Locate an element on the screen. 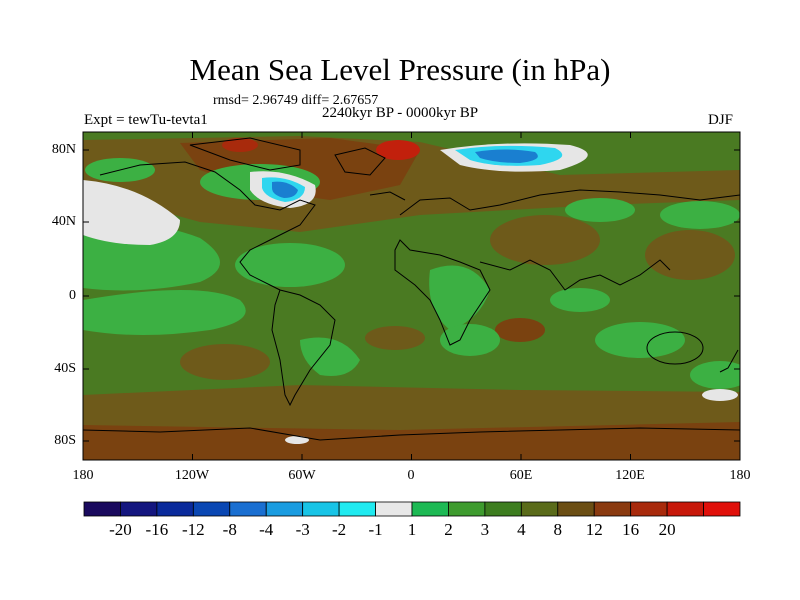  lat-tick-40n: 40N is located at coordinates (63, 221).